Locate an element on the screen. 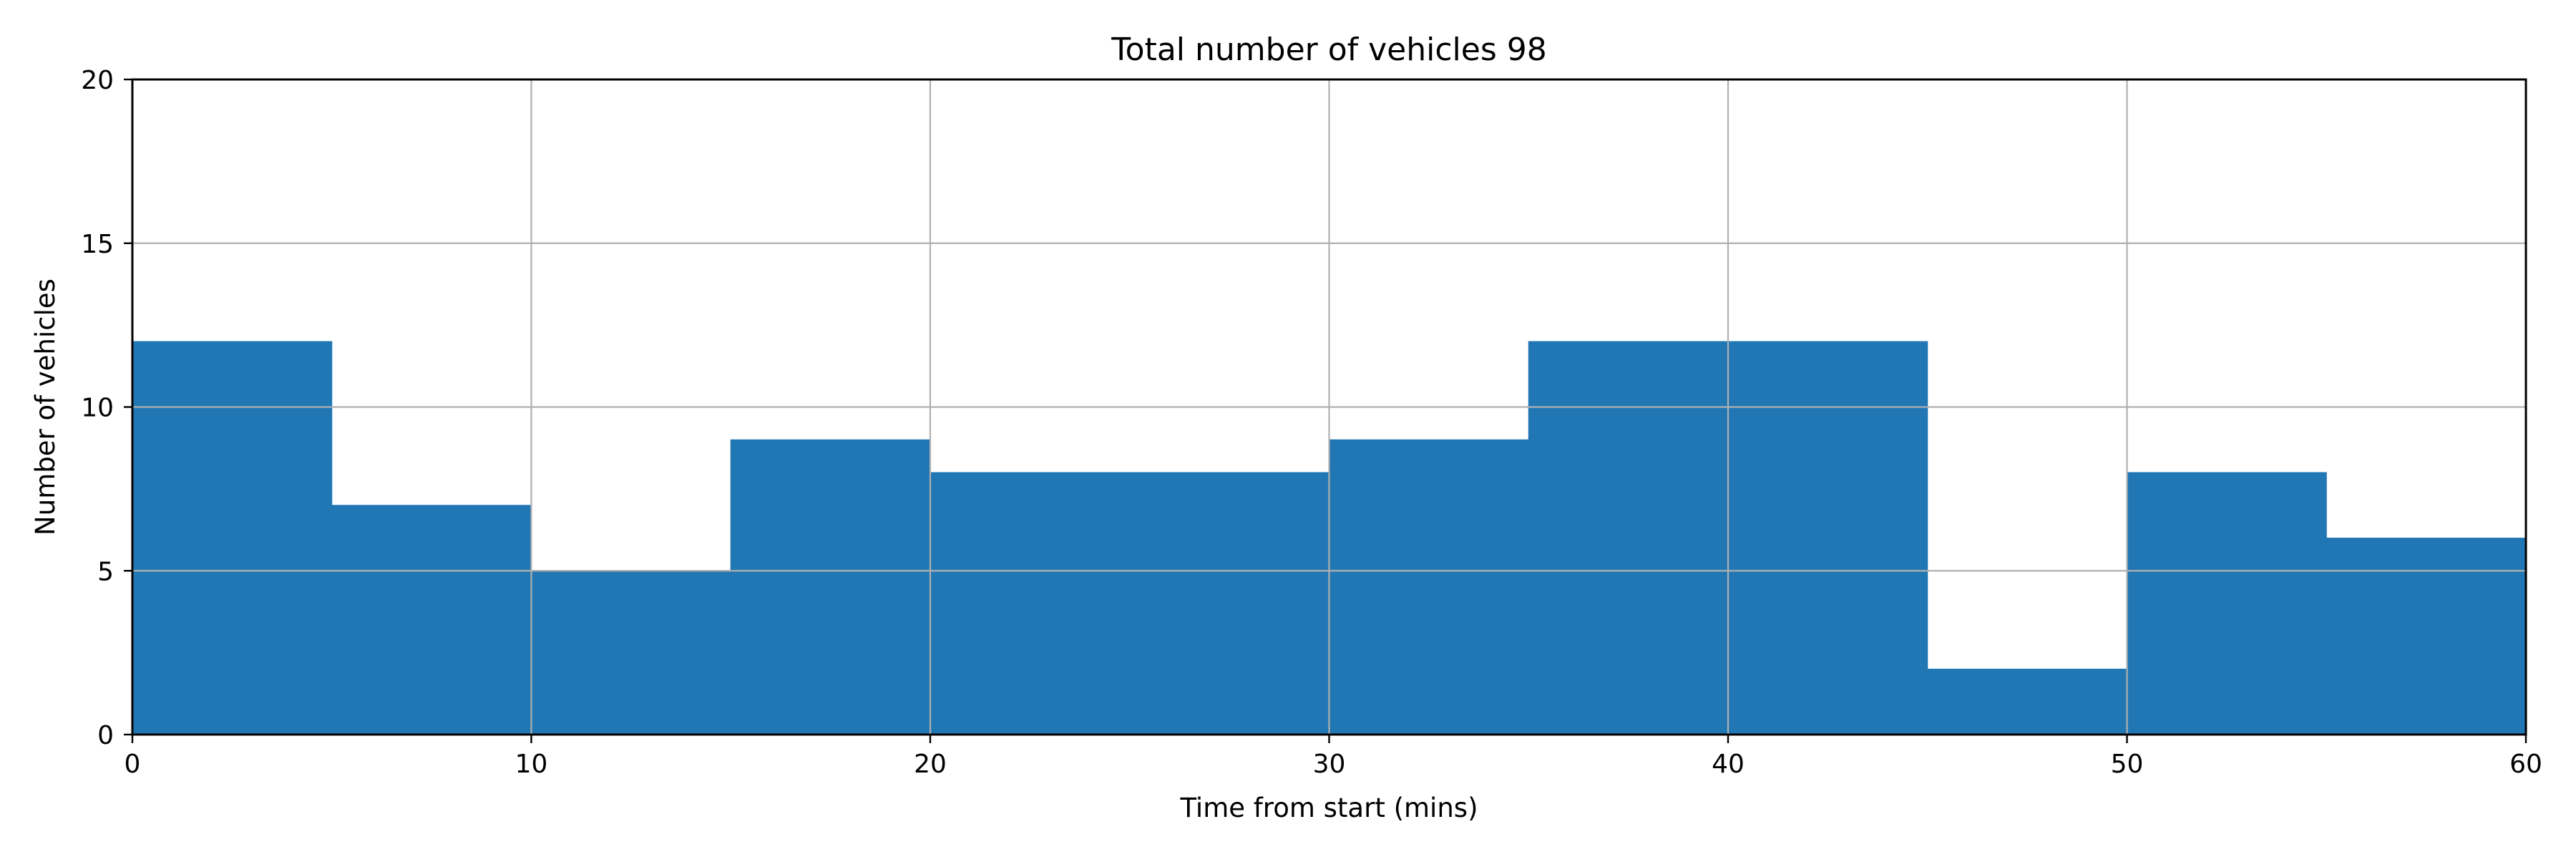 This screenshot has height=862, width=2576. y-tick-label: 10 is located at coordinates (97, 408).